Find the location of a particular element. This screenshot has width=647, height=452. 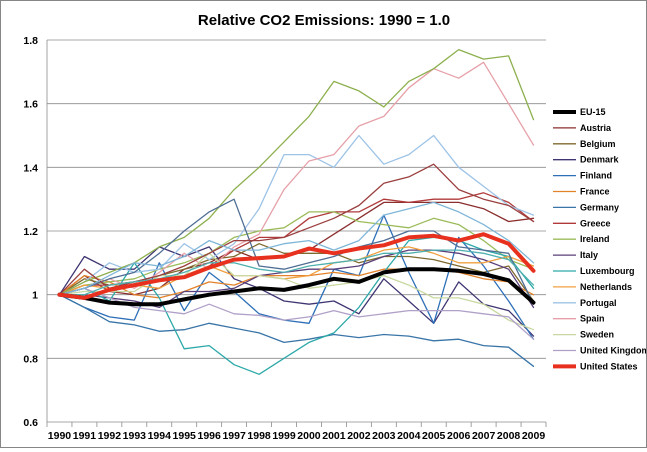

x-tick-label: 2000 is located at coordinates (309, 436).